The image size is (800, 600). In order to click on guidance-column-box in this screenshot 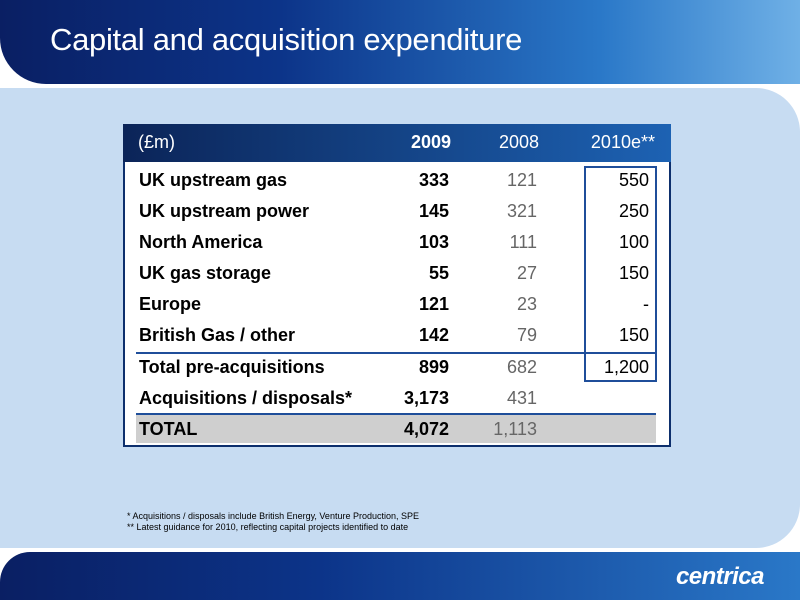, I will do `click(620, 274)`.